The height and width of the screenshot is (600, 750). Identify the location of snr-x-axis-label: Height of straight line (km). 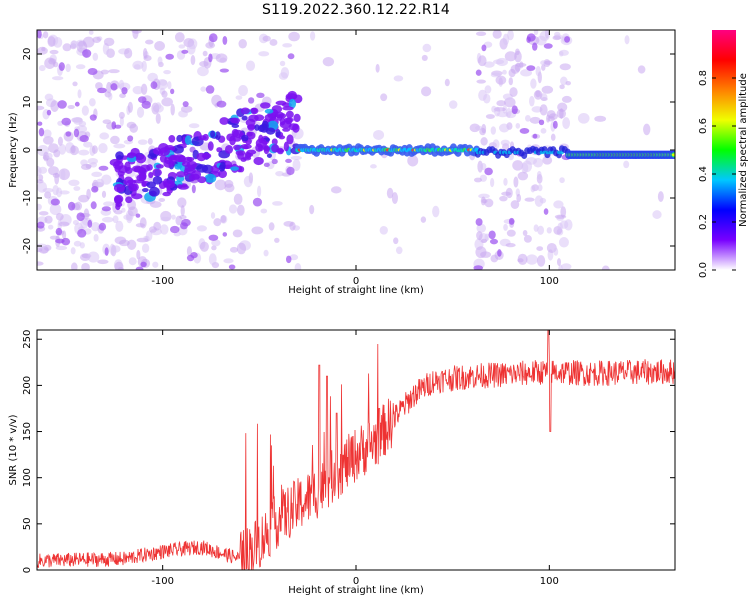
(356, 590).